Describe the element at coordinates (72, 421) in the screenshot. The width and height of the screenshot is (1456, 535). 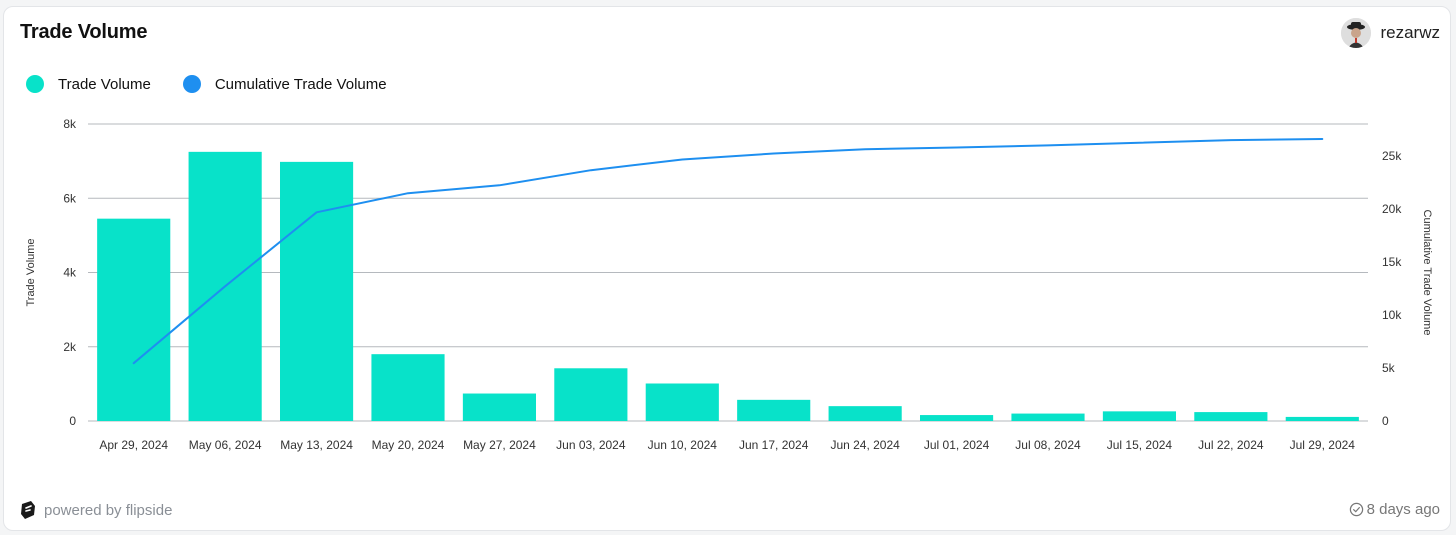
I see `y-left-tick-label: 0` at that location.